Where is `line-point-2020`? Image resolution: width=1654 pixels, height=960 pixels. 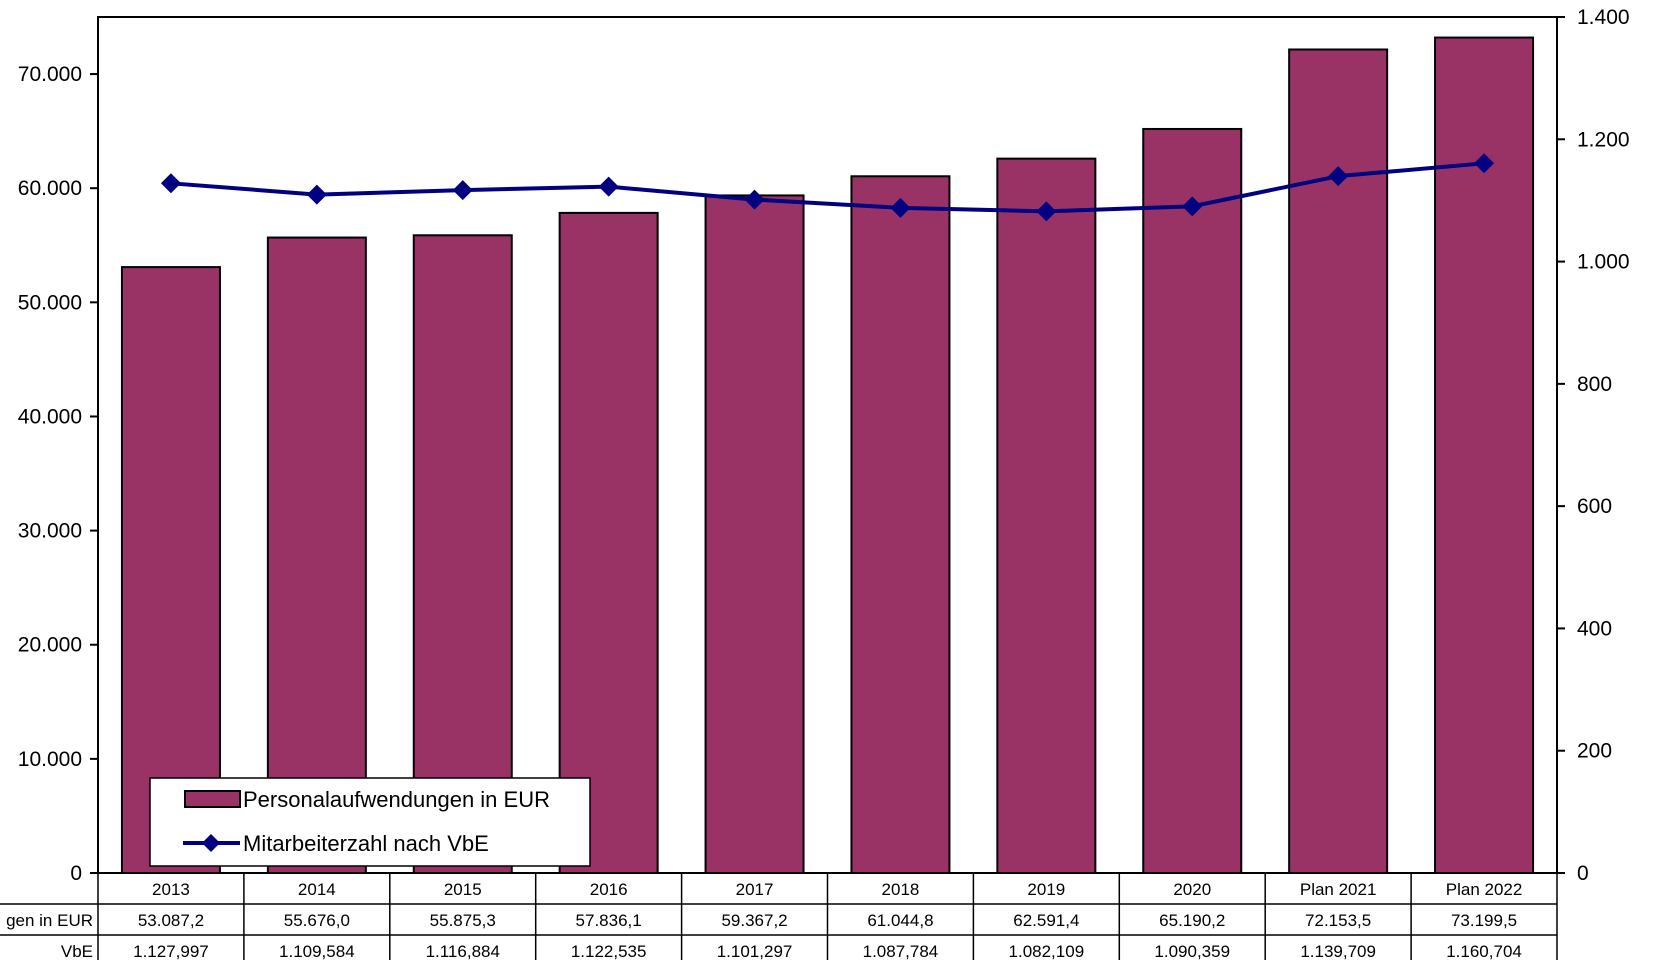 line-point-2020 is located at coordinates (1192, 206).